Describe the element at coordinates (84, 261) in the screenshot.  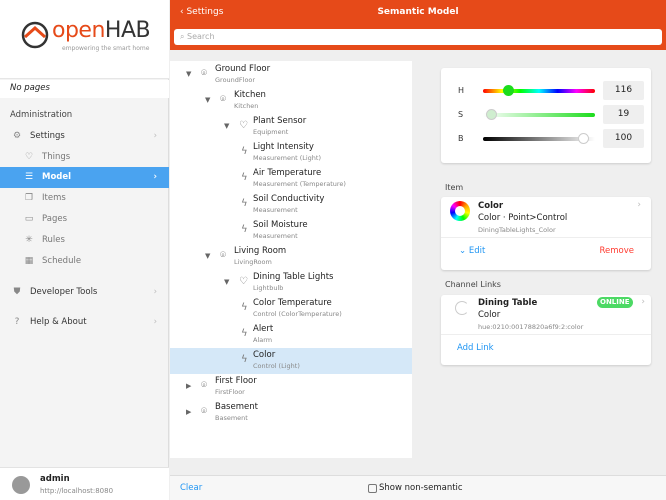
I see `sidebar-item-schedule: ▦ Schedule` at that location.